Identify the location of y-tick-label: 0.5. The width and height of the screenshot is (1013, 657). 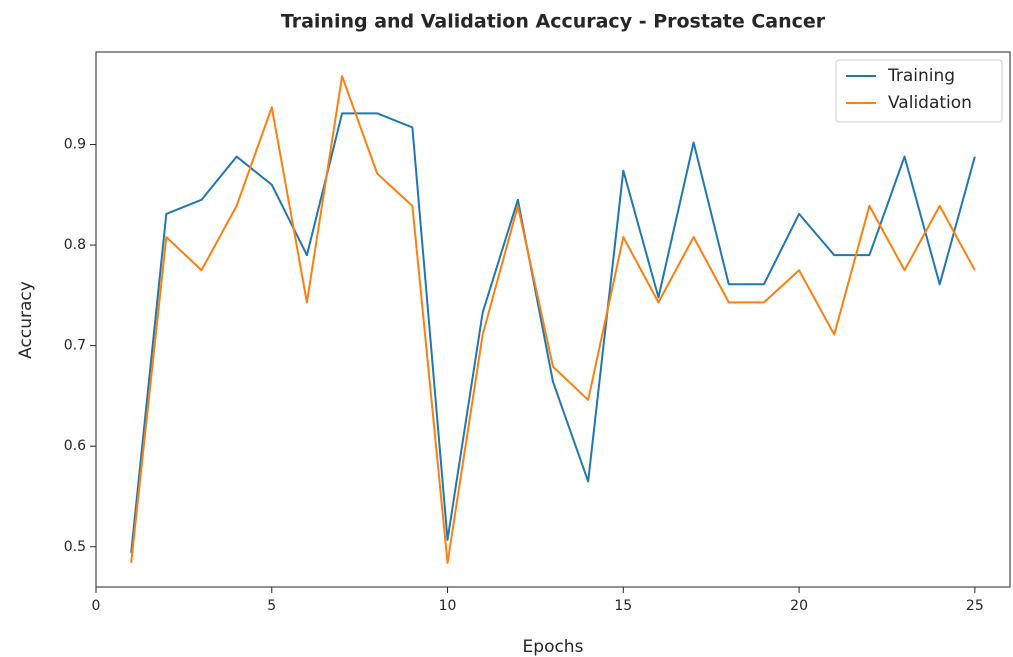
(75, 547).